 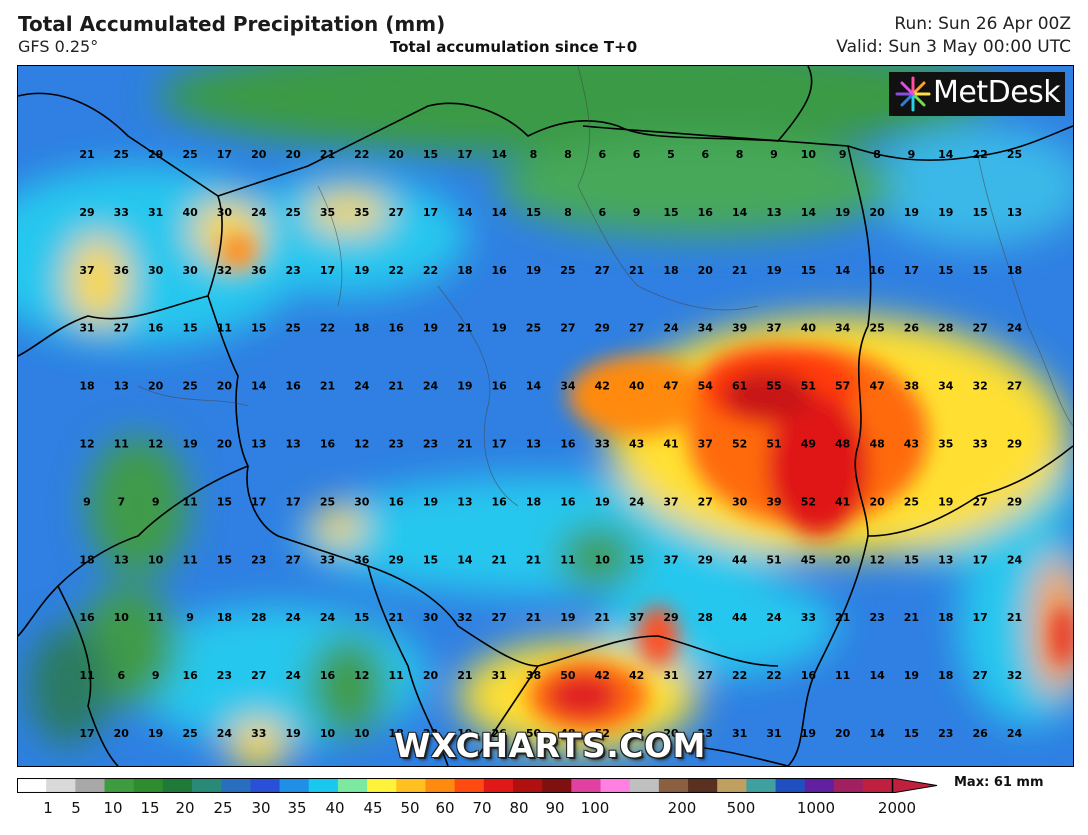 What do you see at coordinates (740, 559) in the screenshot?
I see `grid-value-label: 44` at bounding box center [740, 559].